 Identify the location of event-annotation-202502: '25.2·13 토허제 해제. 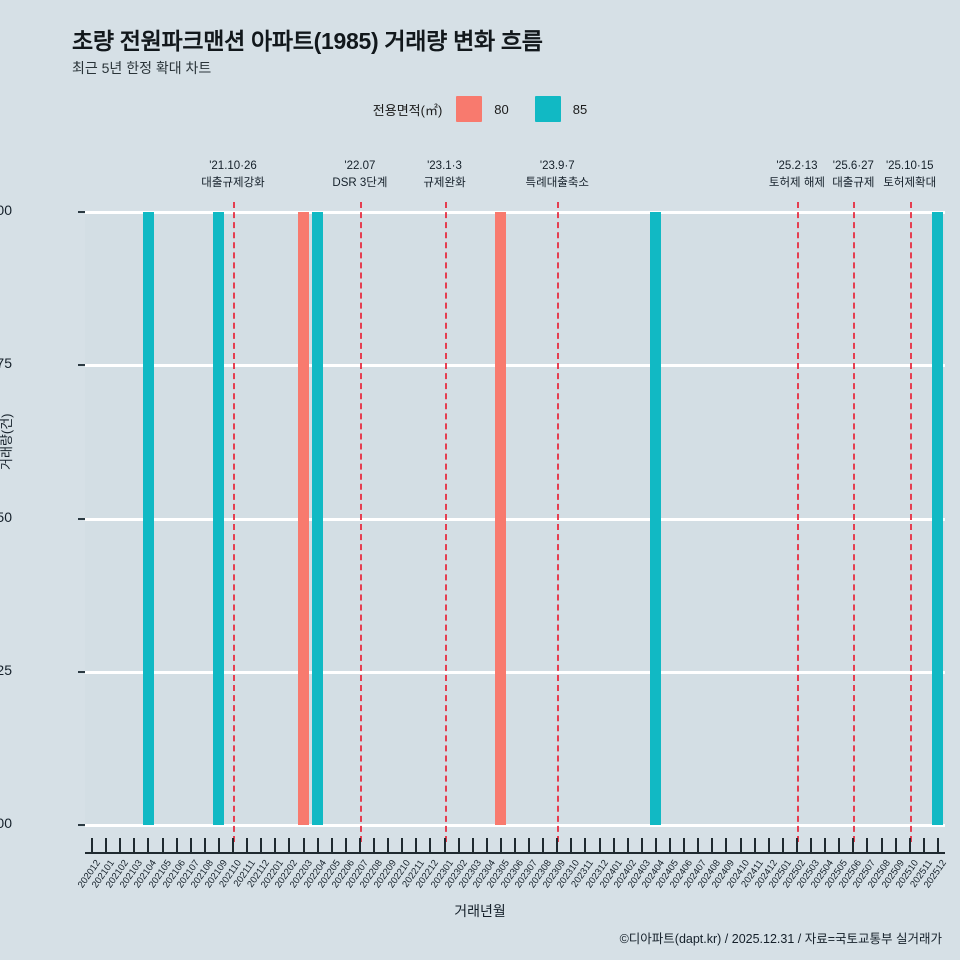
(797, 174).